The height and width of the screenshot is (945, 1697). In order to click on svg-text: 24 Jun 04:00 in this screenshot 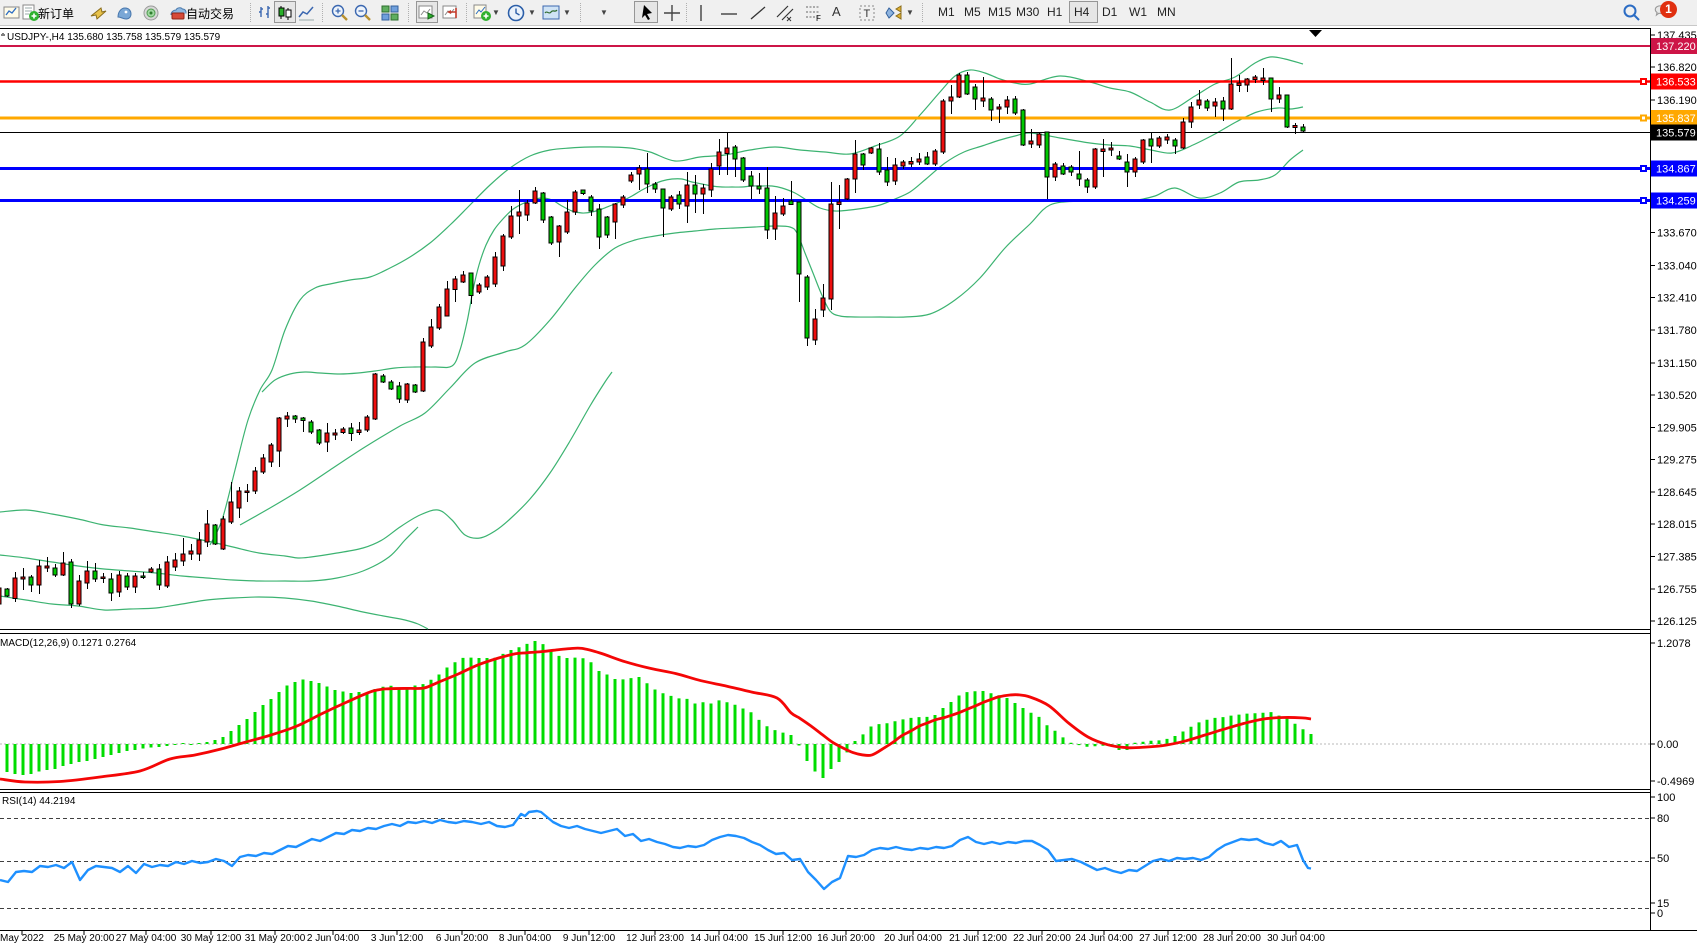, I will do `click(1104, 938)`.